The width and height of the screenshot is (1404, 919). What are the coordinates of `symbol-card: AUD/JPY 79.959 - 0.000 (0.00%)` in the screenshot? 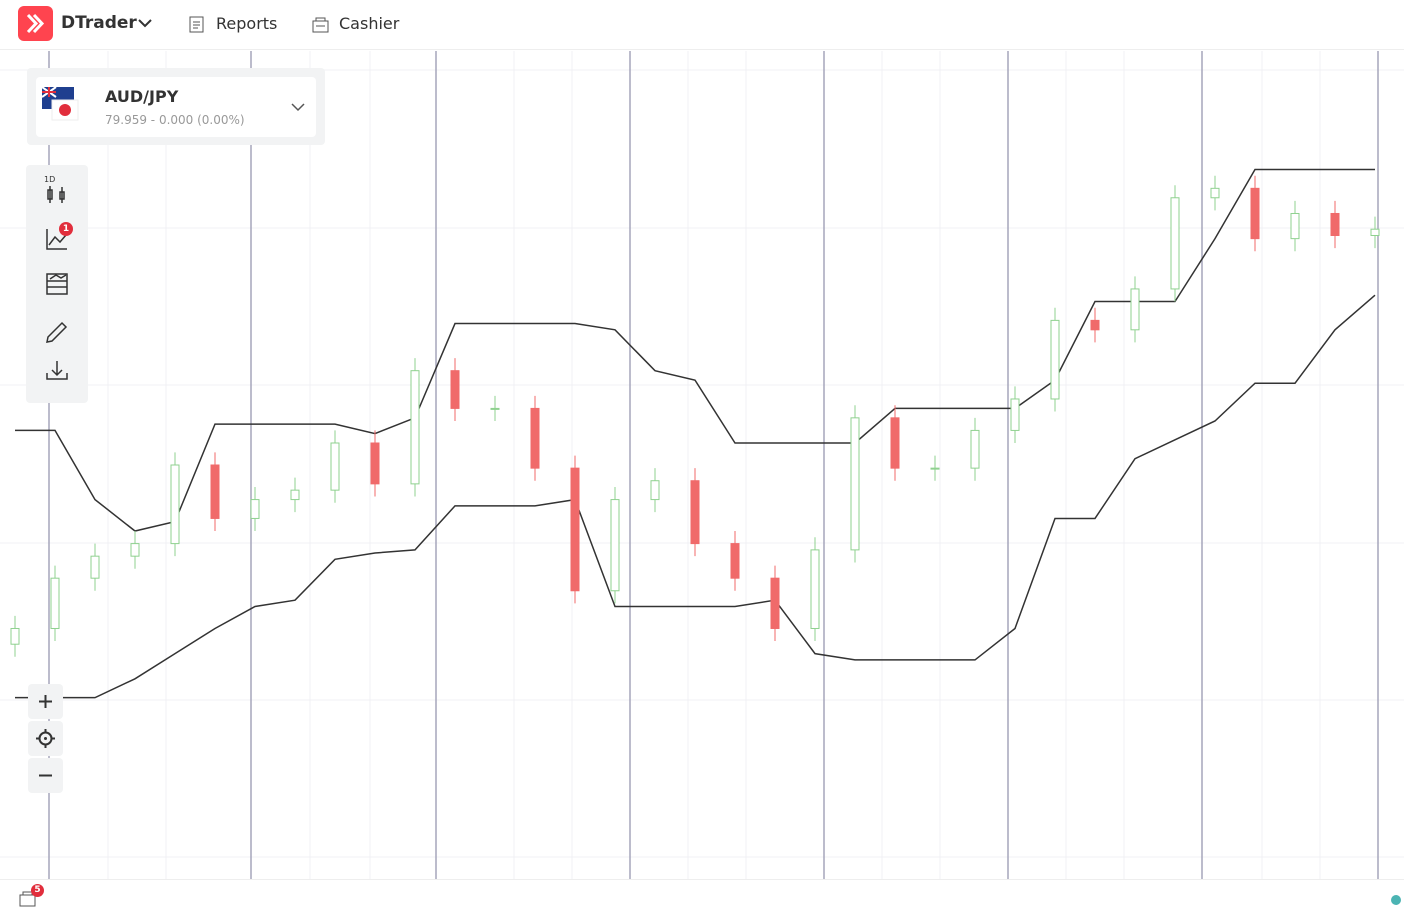 It's located at (176, 107).